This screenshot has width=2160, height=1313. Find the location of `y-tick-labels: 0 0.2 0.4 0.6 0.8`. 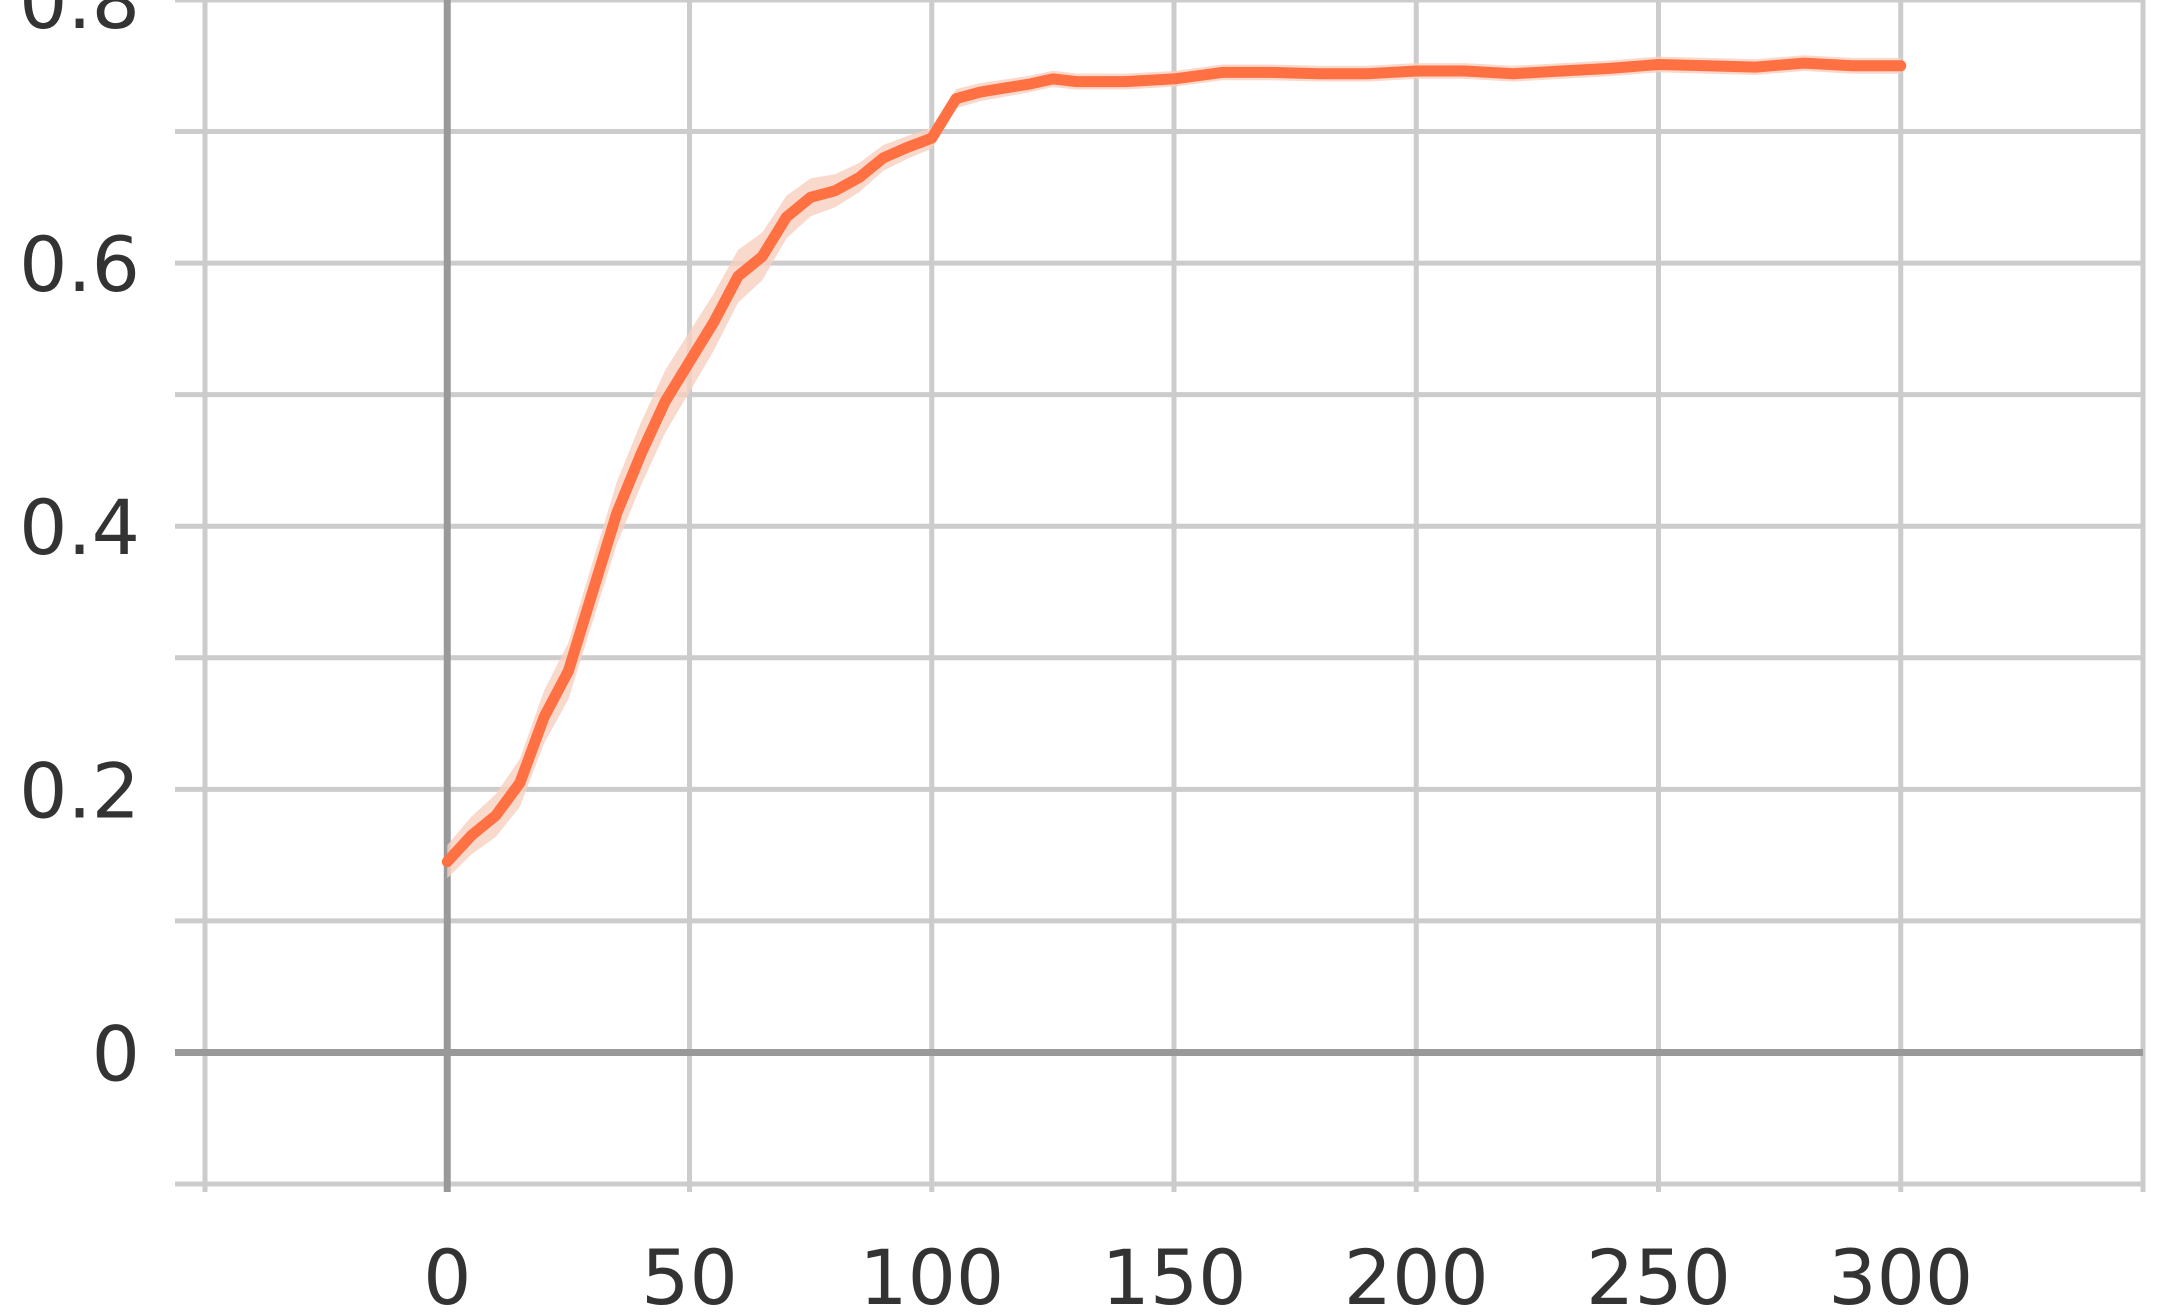

y-tick-labels: 0 0.2 0.4 0.6 0.8 is located at coordinates (79, 549).